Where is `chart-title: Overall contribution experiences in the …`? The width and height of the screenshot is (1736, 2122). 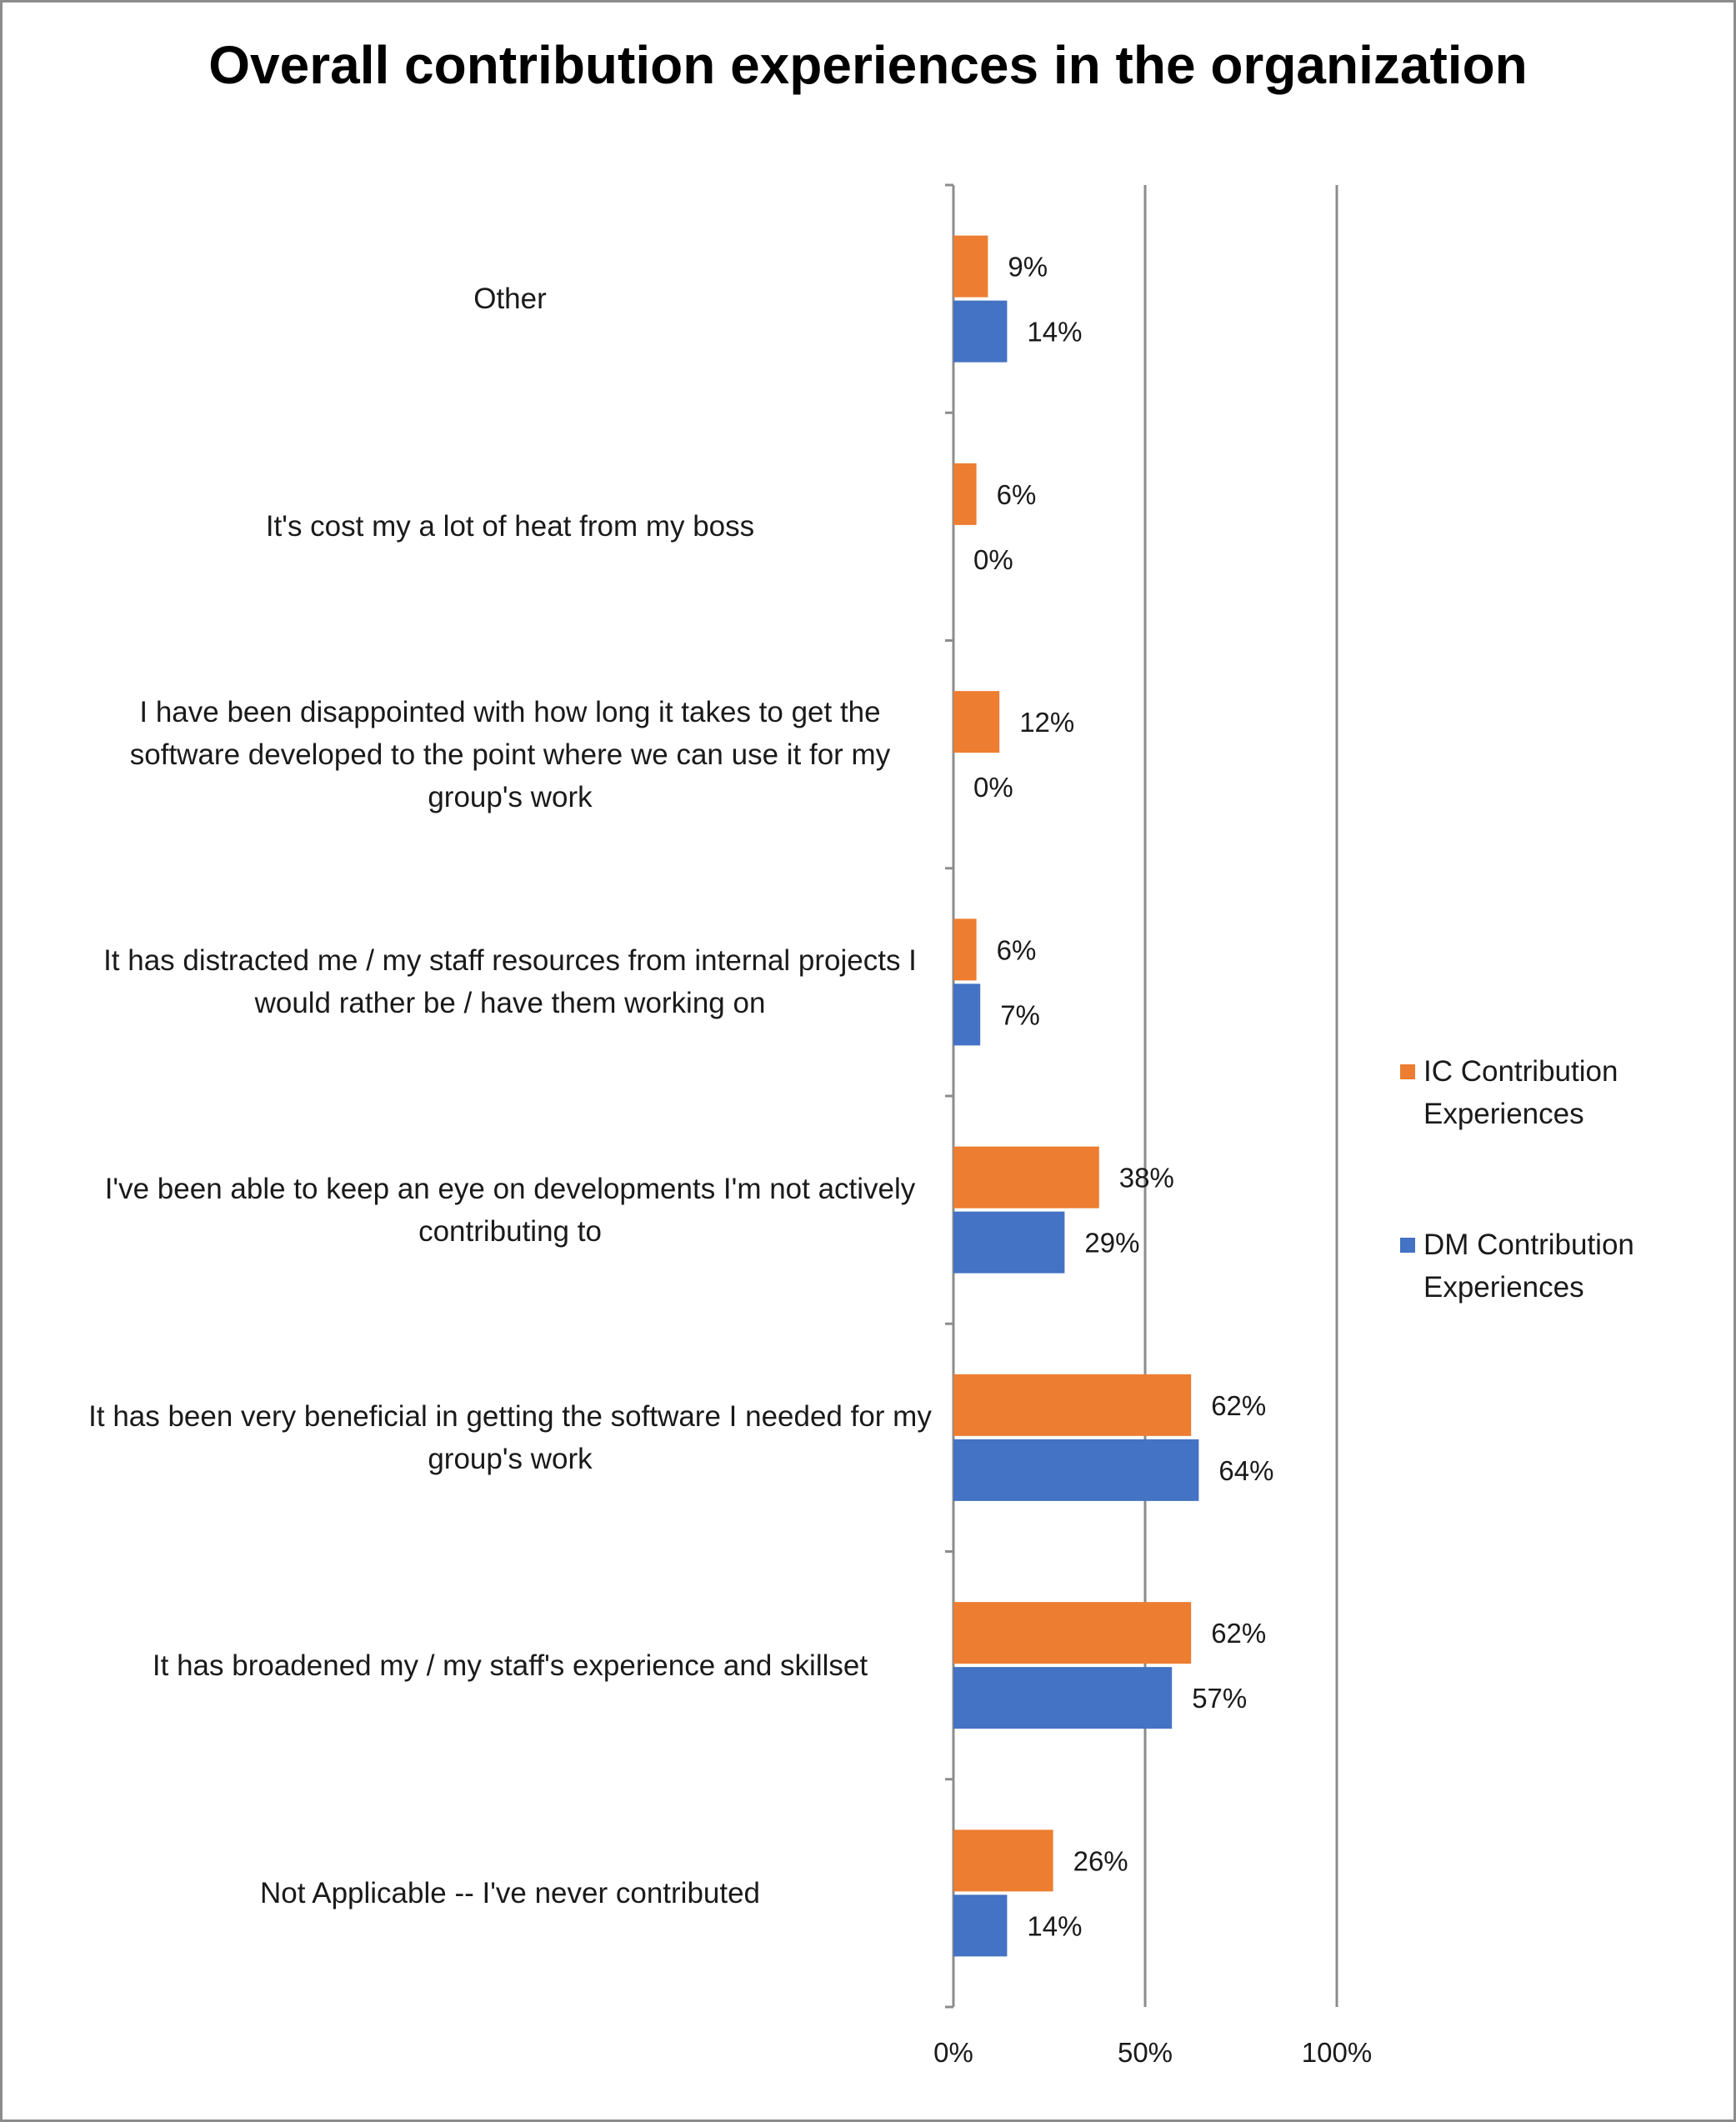 chart-title: Overall contribution experiences in the … is located at coordinates (868, 65).